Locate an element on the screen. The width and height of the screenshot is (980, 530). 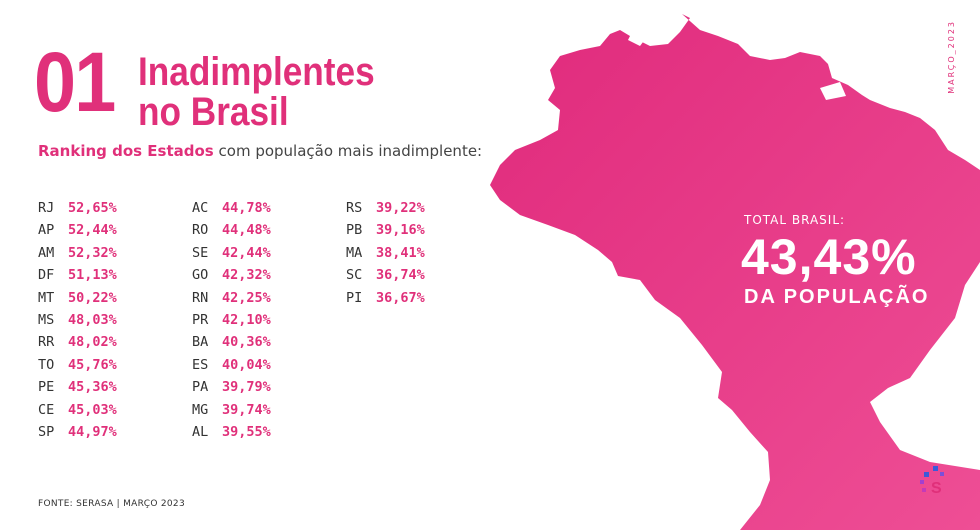
ranking-column-3: RS 39,22% PB 39,16% MA 38,41% SC 36,74% PI 36,67% is located at coordinates (385, 256).